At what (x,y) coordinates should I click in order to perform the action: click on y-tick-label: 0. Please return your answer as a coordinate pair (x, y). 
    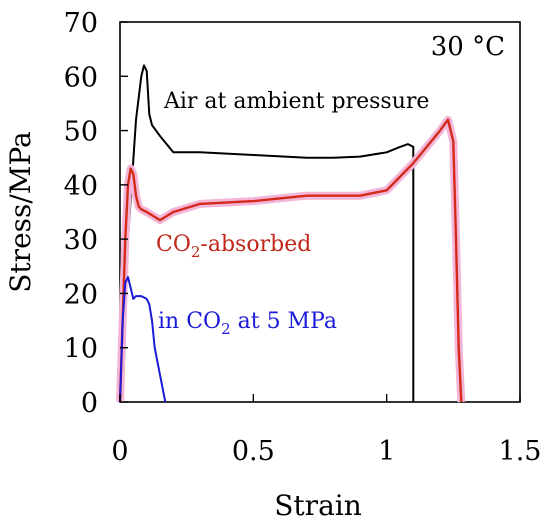
    Looking at the image, I should click on (89, 403).